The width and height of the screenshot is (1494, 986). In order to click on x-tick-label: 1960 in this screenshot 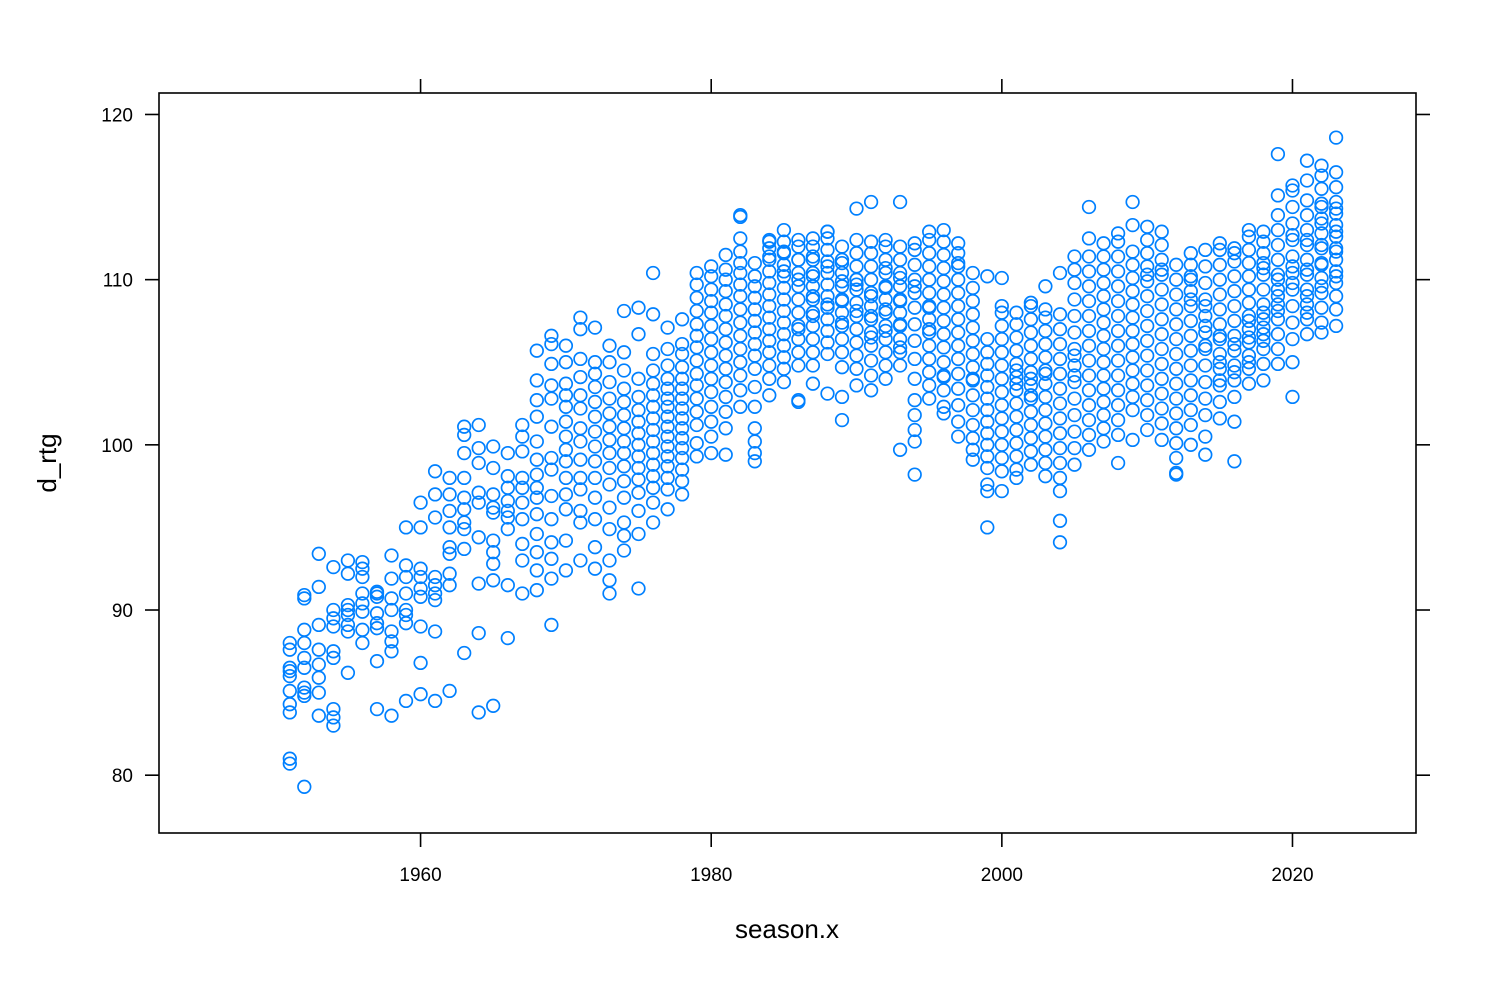, I will do `click(420, 875)`.